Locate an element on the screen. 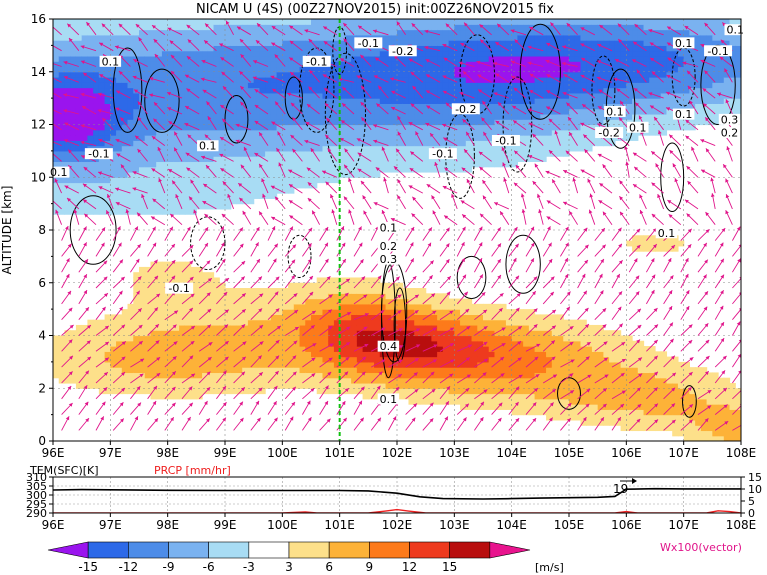  y-tick-label: 14 is located at coordinates (38, 72).